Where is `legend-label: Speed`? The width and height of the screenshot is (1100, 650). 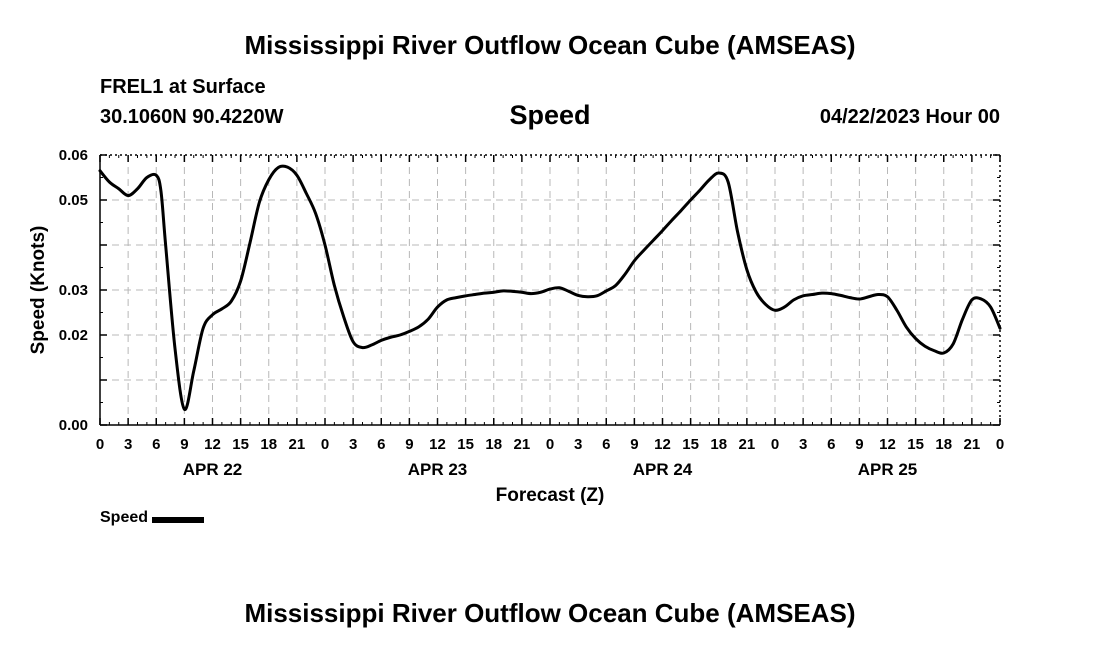
legend-label: Speed is located at coordinates (124, 517).